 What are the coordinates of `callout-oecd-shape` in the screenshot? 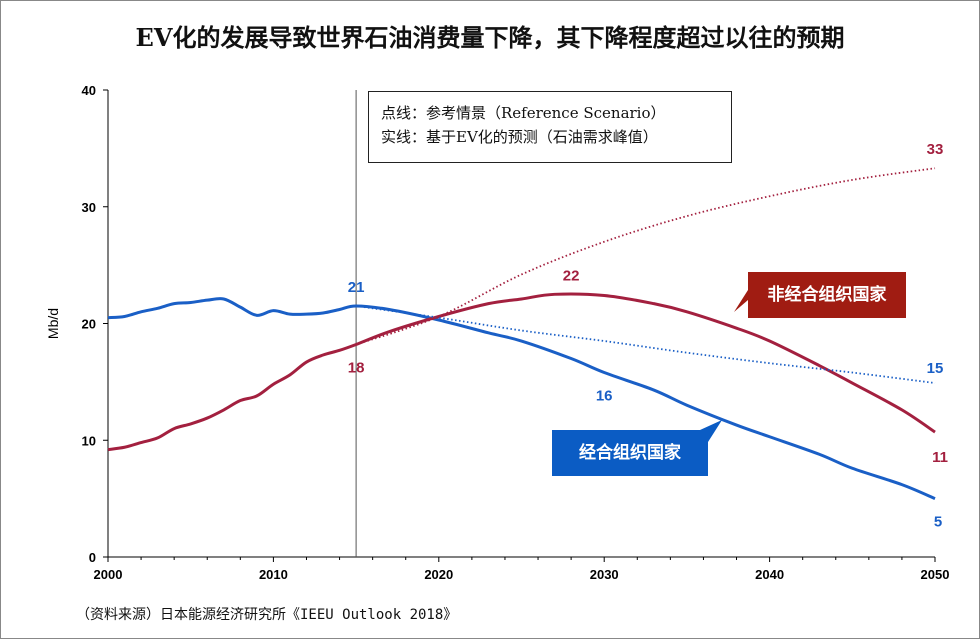 It's located at (637, 448).